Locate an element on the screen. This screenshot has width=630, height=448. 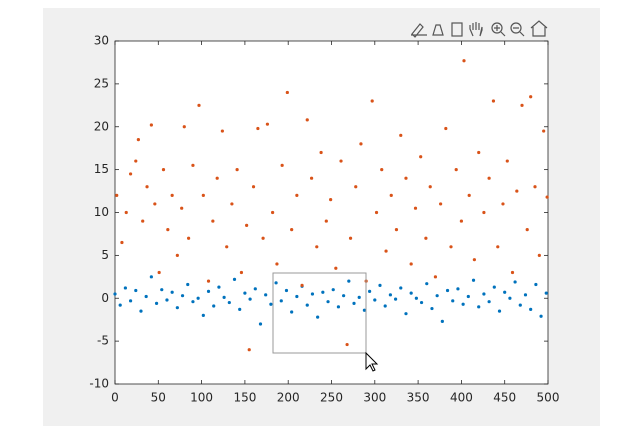
x-tick-label: 400 is located at coordinates (461, 398).